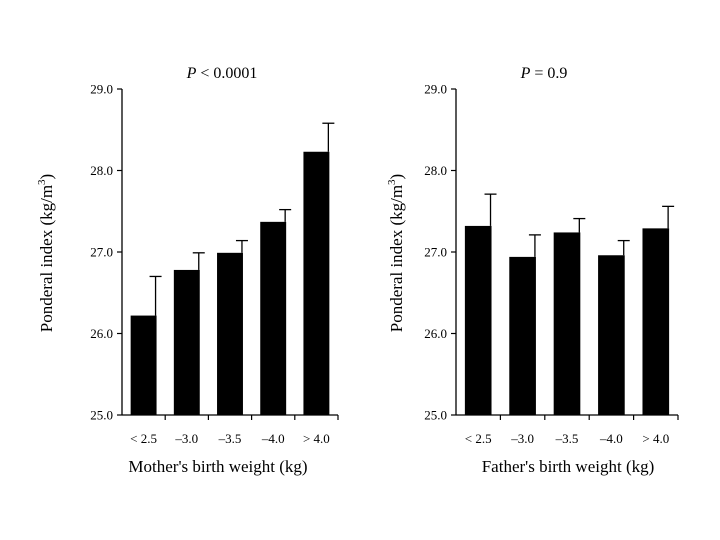 The height and width of the screenshot is (540, 720). What do you see at coordinates (548, 73) in the screenshot?
I see `title-p-value: = 0.9` at bounding box center [548, 73].